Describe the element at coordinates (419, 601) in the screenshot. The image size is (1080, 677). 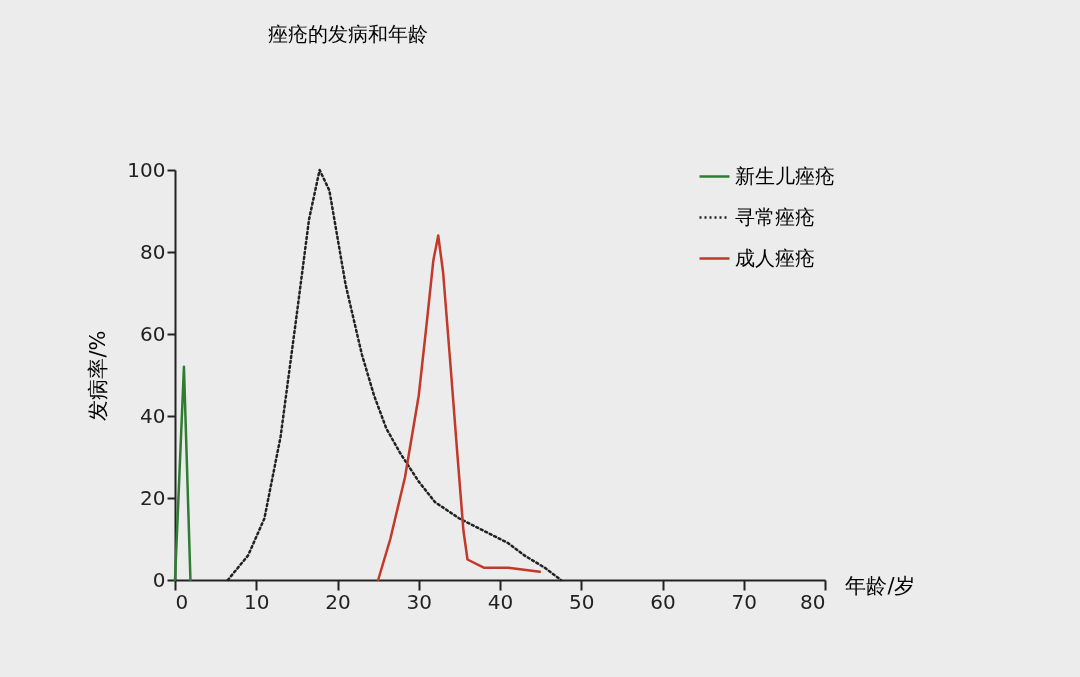
I see `x-tick-label: 30` at that location.